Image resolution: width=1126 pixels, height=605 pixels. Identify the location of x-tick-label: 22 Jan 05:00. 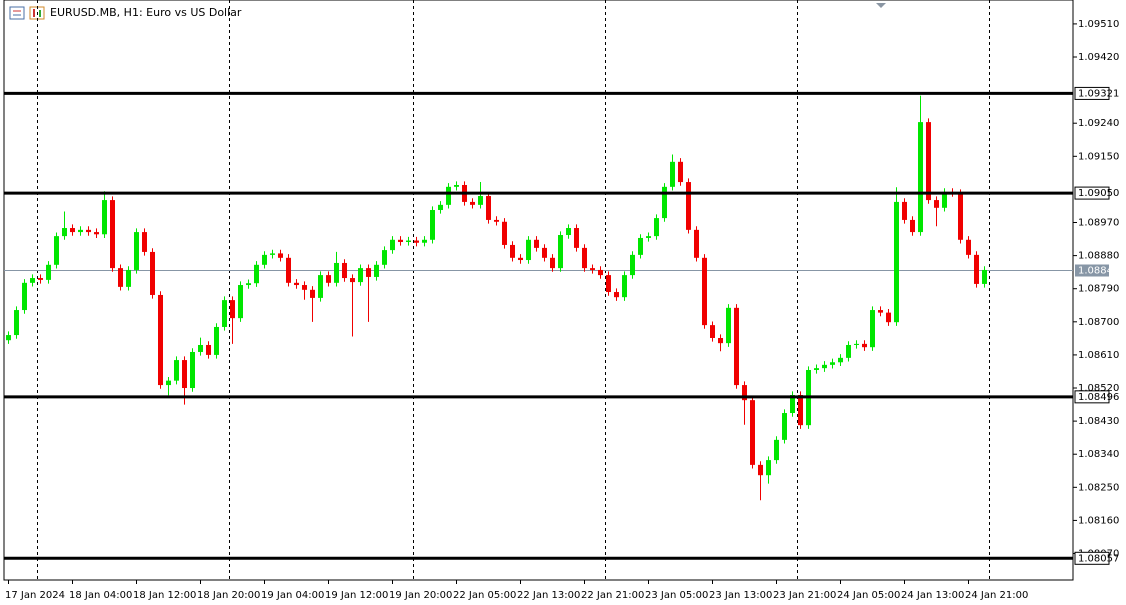
(484, 595).